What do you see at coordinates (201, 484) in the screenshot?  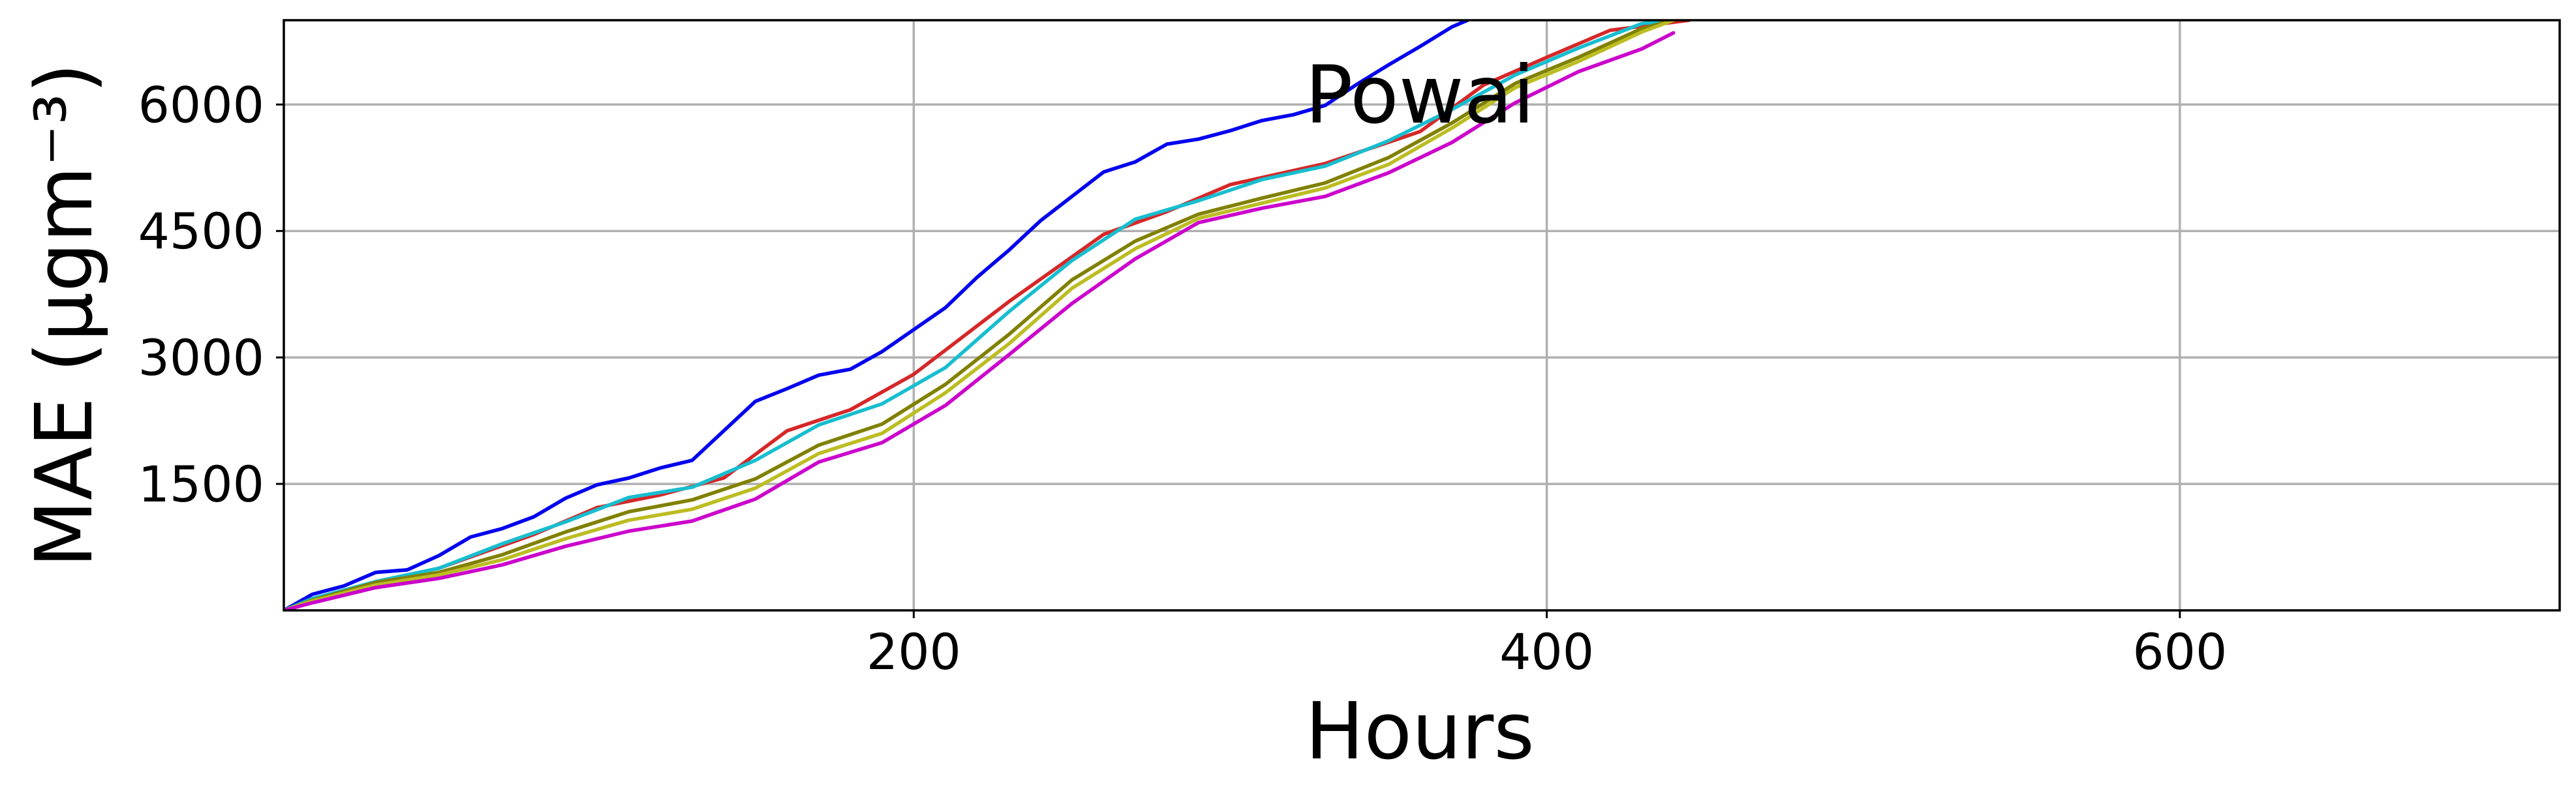 I see `y-tick-label: 1500` at bounding box center [201, 484].